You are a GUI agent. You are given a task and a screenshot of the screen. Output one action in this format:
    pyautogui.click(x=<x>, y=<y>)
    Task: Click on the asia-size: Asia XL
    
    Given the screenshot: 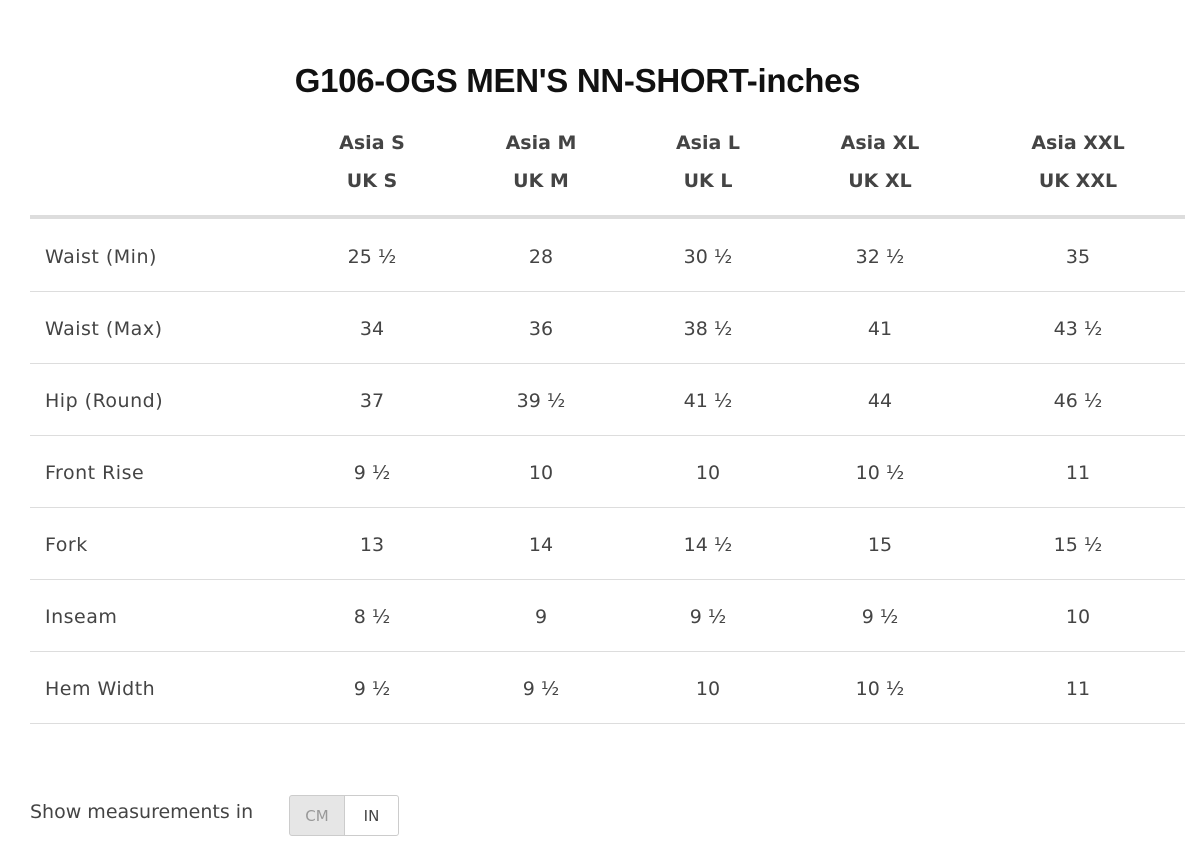 What is the action you would take?
    pyautogui.click(x=880, y=143)
    